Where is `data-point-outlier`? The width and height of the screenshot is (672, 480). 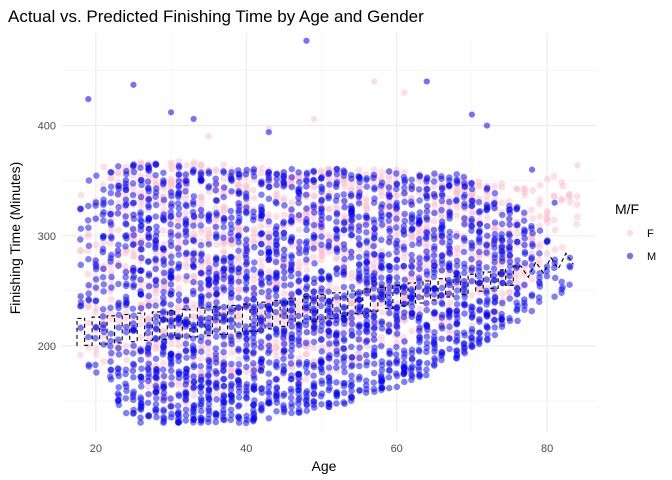
data-point-outlier is located at coordinates (171, 112).